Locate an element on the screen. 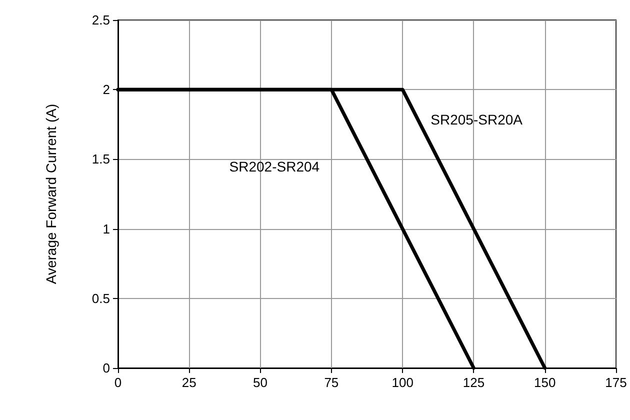  y-tick-label: 2.5 is located at coordinates (101, 20).